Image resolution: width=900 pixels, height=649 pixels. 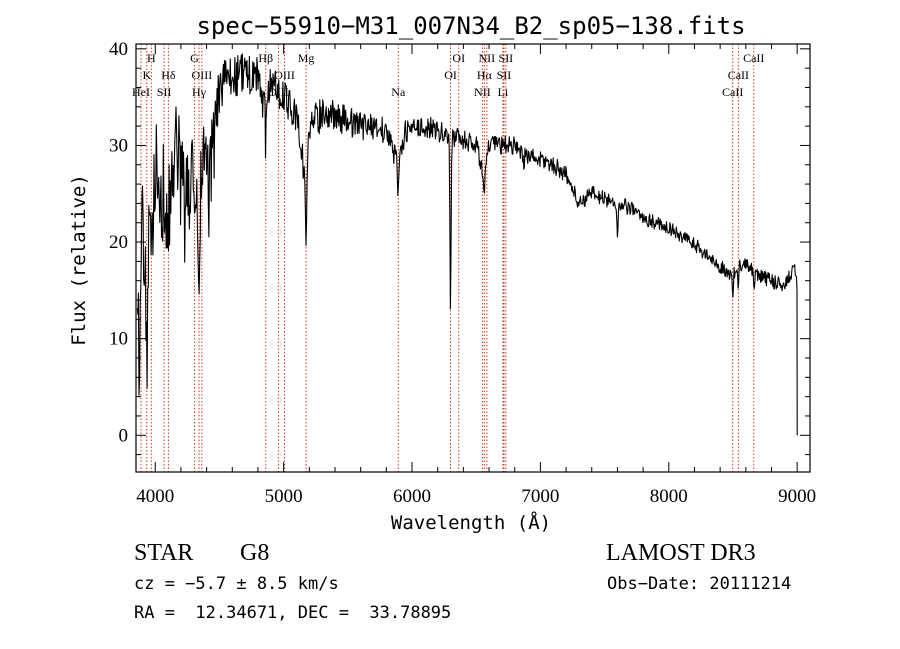 I want to click on spectral-line-label: Hγ, so click(x=199, y=92).